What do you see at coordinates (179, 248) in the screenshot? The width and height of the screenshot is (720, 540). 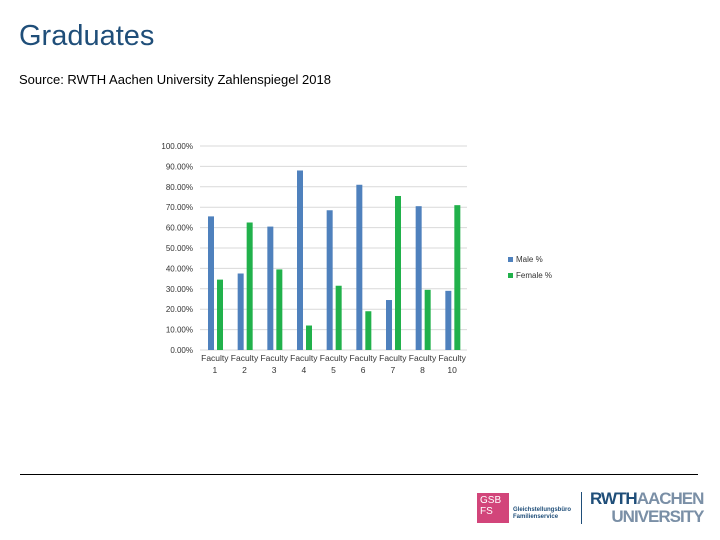 I see `y-tick-label: 50.00%` at bounding box center [179, 248].